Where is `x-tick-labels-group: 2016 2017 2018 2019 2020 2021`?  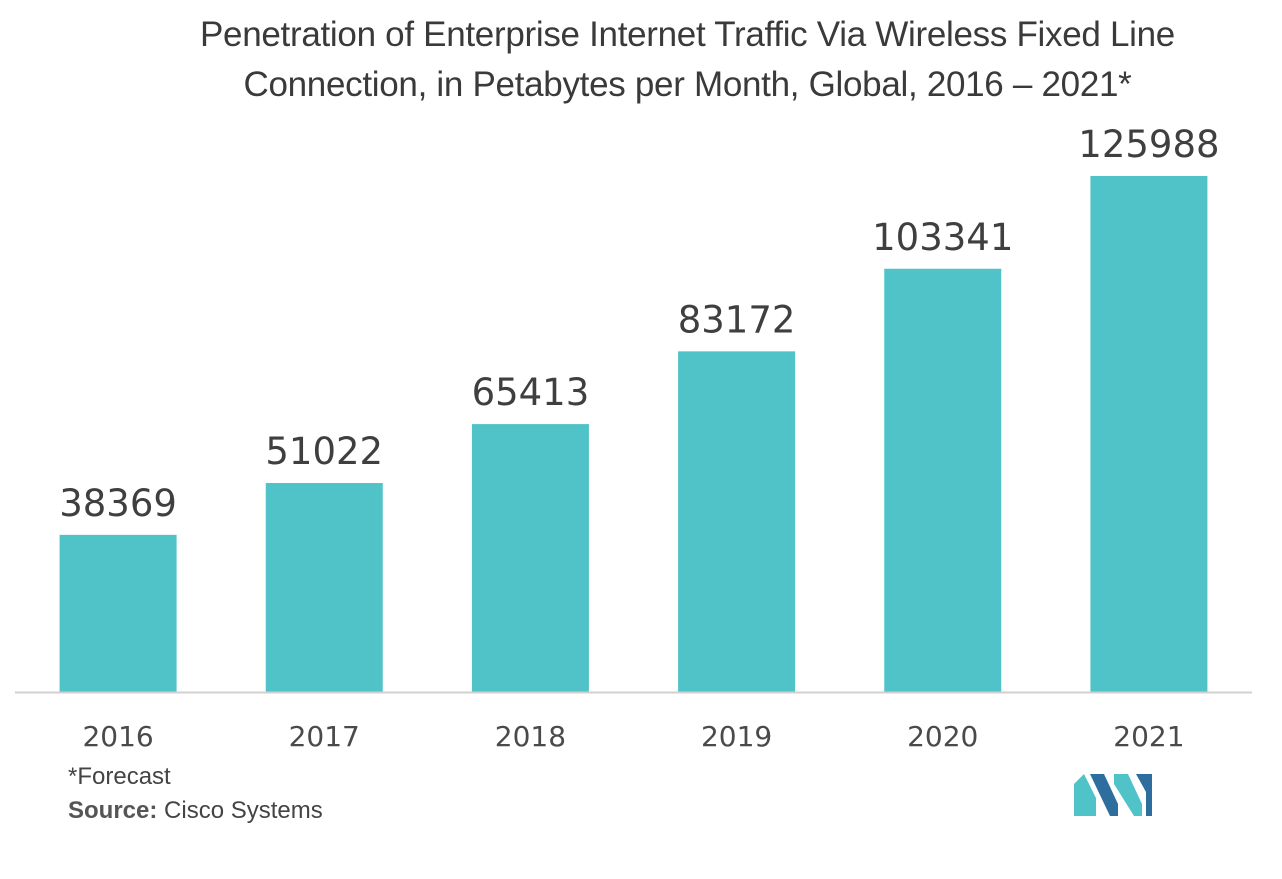 x-tick-labels-group: 2016 2017 2018 2019 2020 2021 is located at coordinates (633, 736).